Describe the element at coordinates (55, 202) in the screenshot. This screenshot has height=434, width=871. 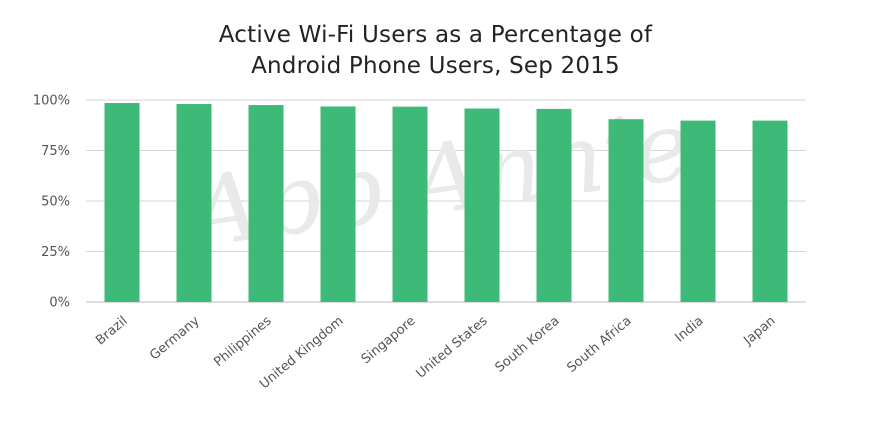
I see `y-tick-label: 50%` at that location.